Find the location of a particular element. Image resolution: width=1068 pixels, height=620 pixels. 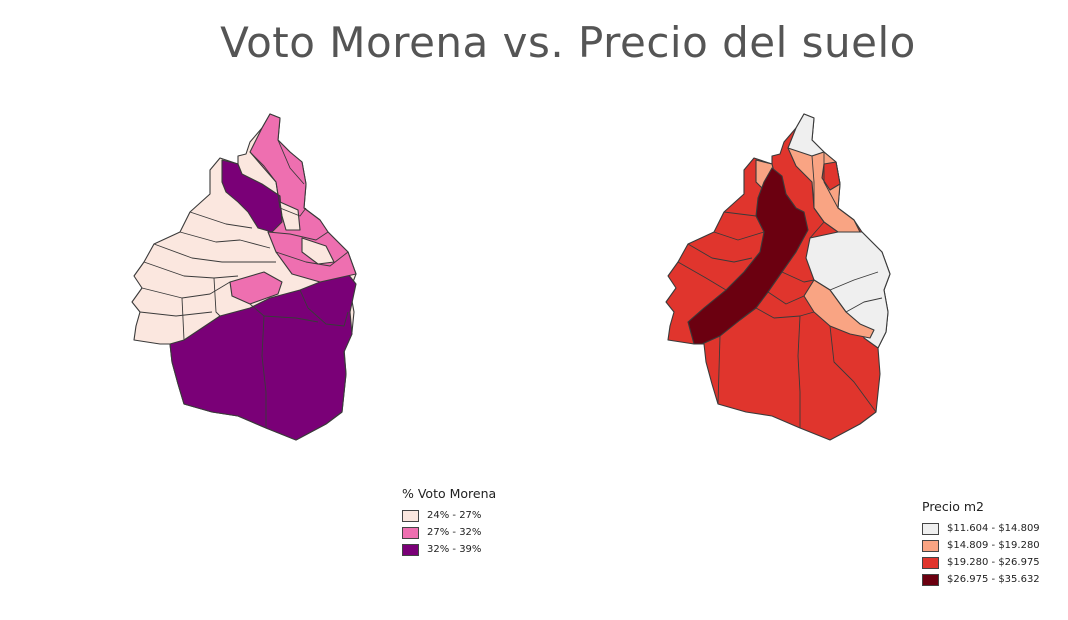

legend-item: $26.975 - $35.632 is located at coordinates (981, 579).